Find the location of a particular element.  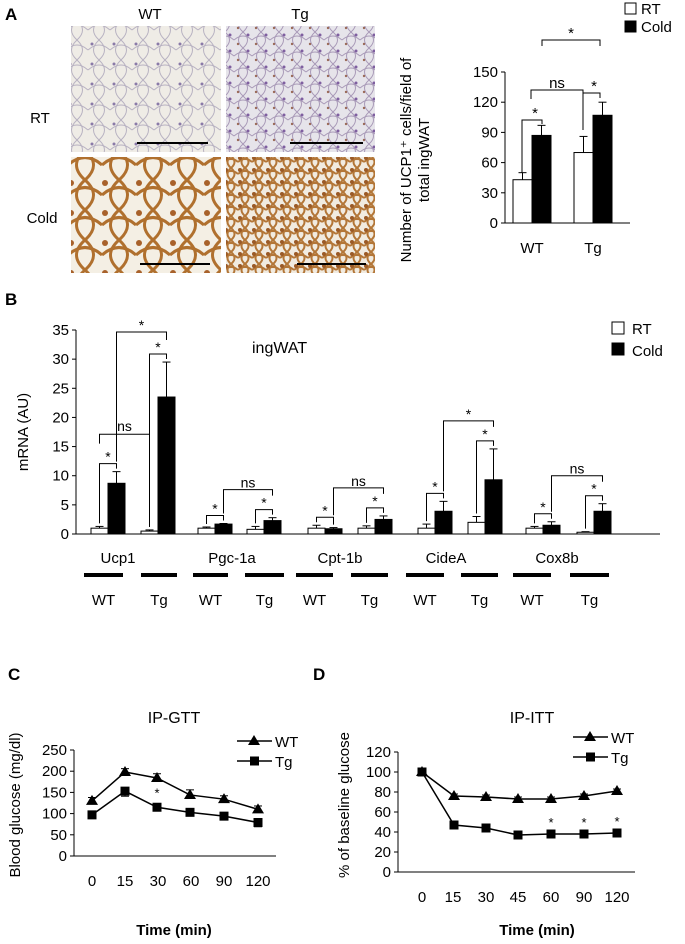

micrograph-tg-cold is located at coordinates (300, 215).